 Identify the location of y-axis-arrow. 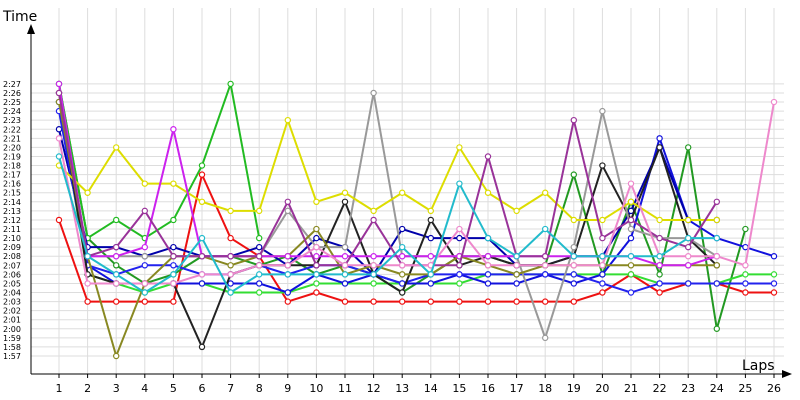
(31, 29).